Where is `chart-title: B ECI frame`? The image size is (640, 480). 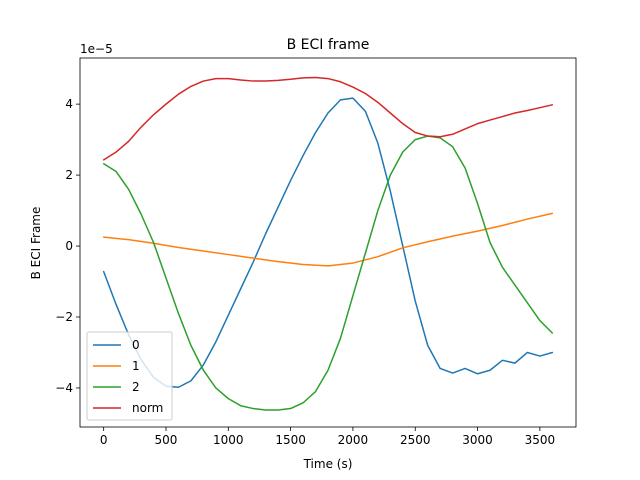
chart-title: B ECI frame is located at coordinates (328, 45).